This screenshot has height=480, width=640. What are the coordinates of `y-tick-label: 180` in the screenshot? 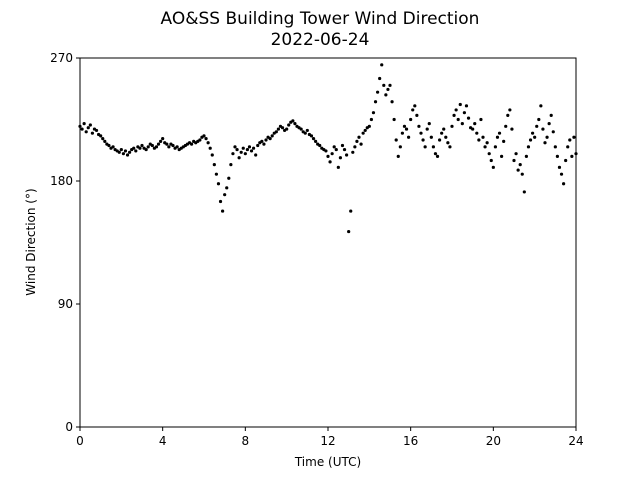 It's located at (61, 181).